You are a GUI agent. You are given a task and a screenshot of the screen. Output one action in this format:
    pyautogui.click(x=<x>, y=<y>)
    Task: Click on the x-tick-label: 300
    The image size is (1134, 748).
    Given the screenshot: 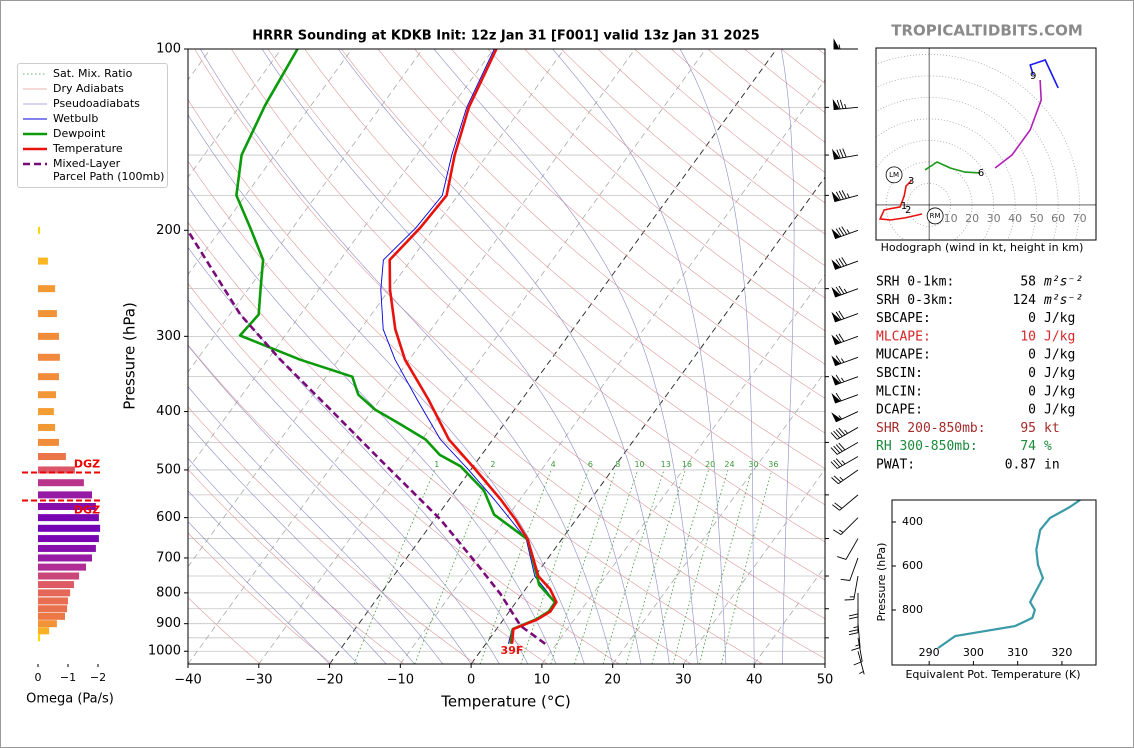 What is the action you would take?
    pyautogui.click(x=973, y=652)
    